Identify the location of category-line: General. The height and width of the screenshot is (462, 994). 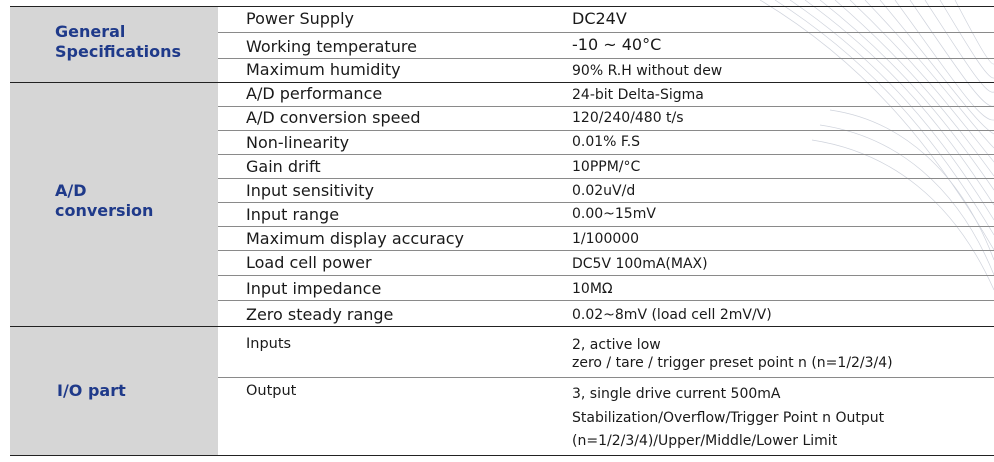
(90, 31).